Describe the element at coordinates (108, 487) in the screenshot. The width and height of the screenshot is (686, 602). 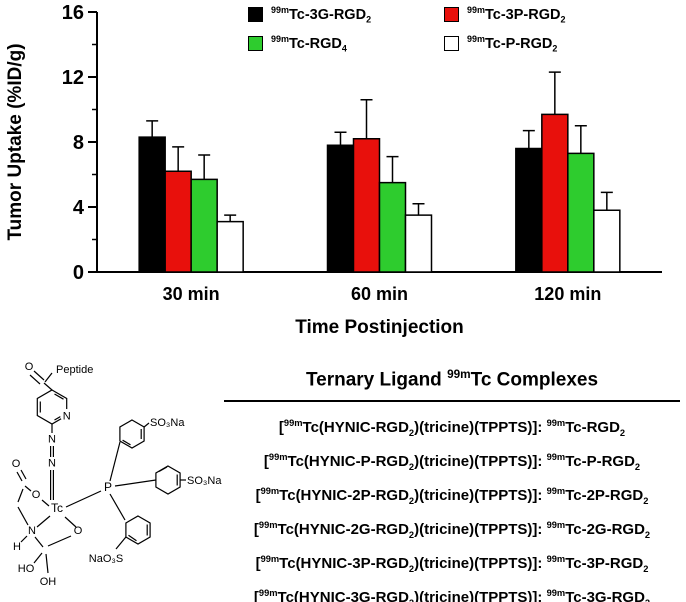
I see `p-label: P` at that location.